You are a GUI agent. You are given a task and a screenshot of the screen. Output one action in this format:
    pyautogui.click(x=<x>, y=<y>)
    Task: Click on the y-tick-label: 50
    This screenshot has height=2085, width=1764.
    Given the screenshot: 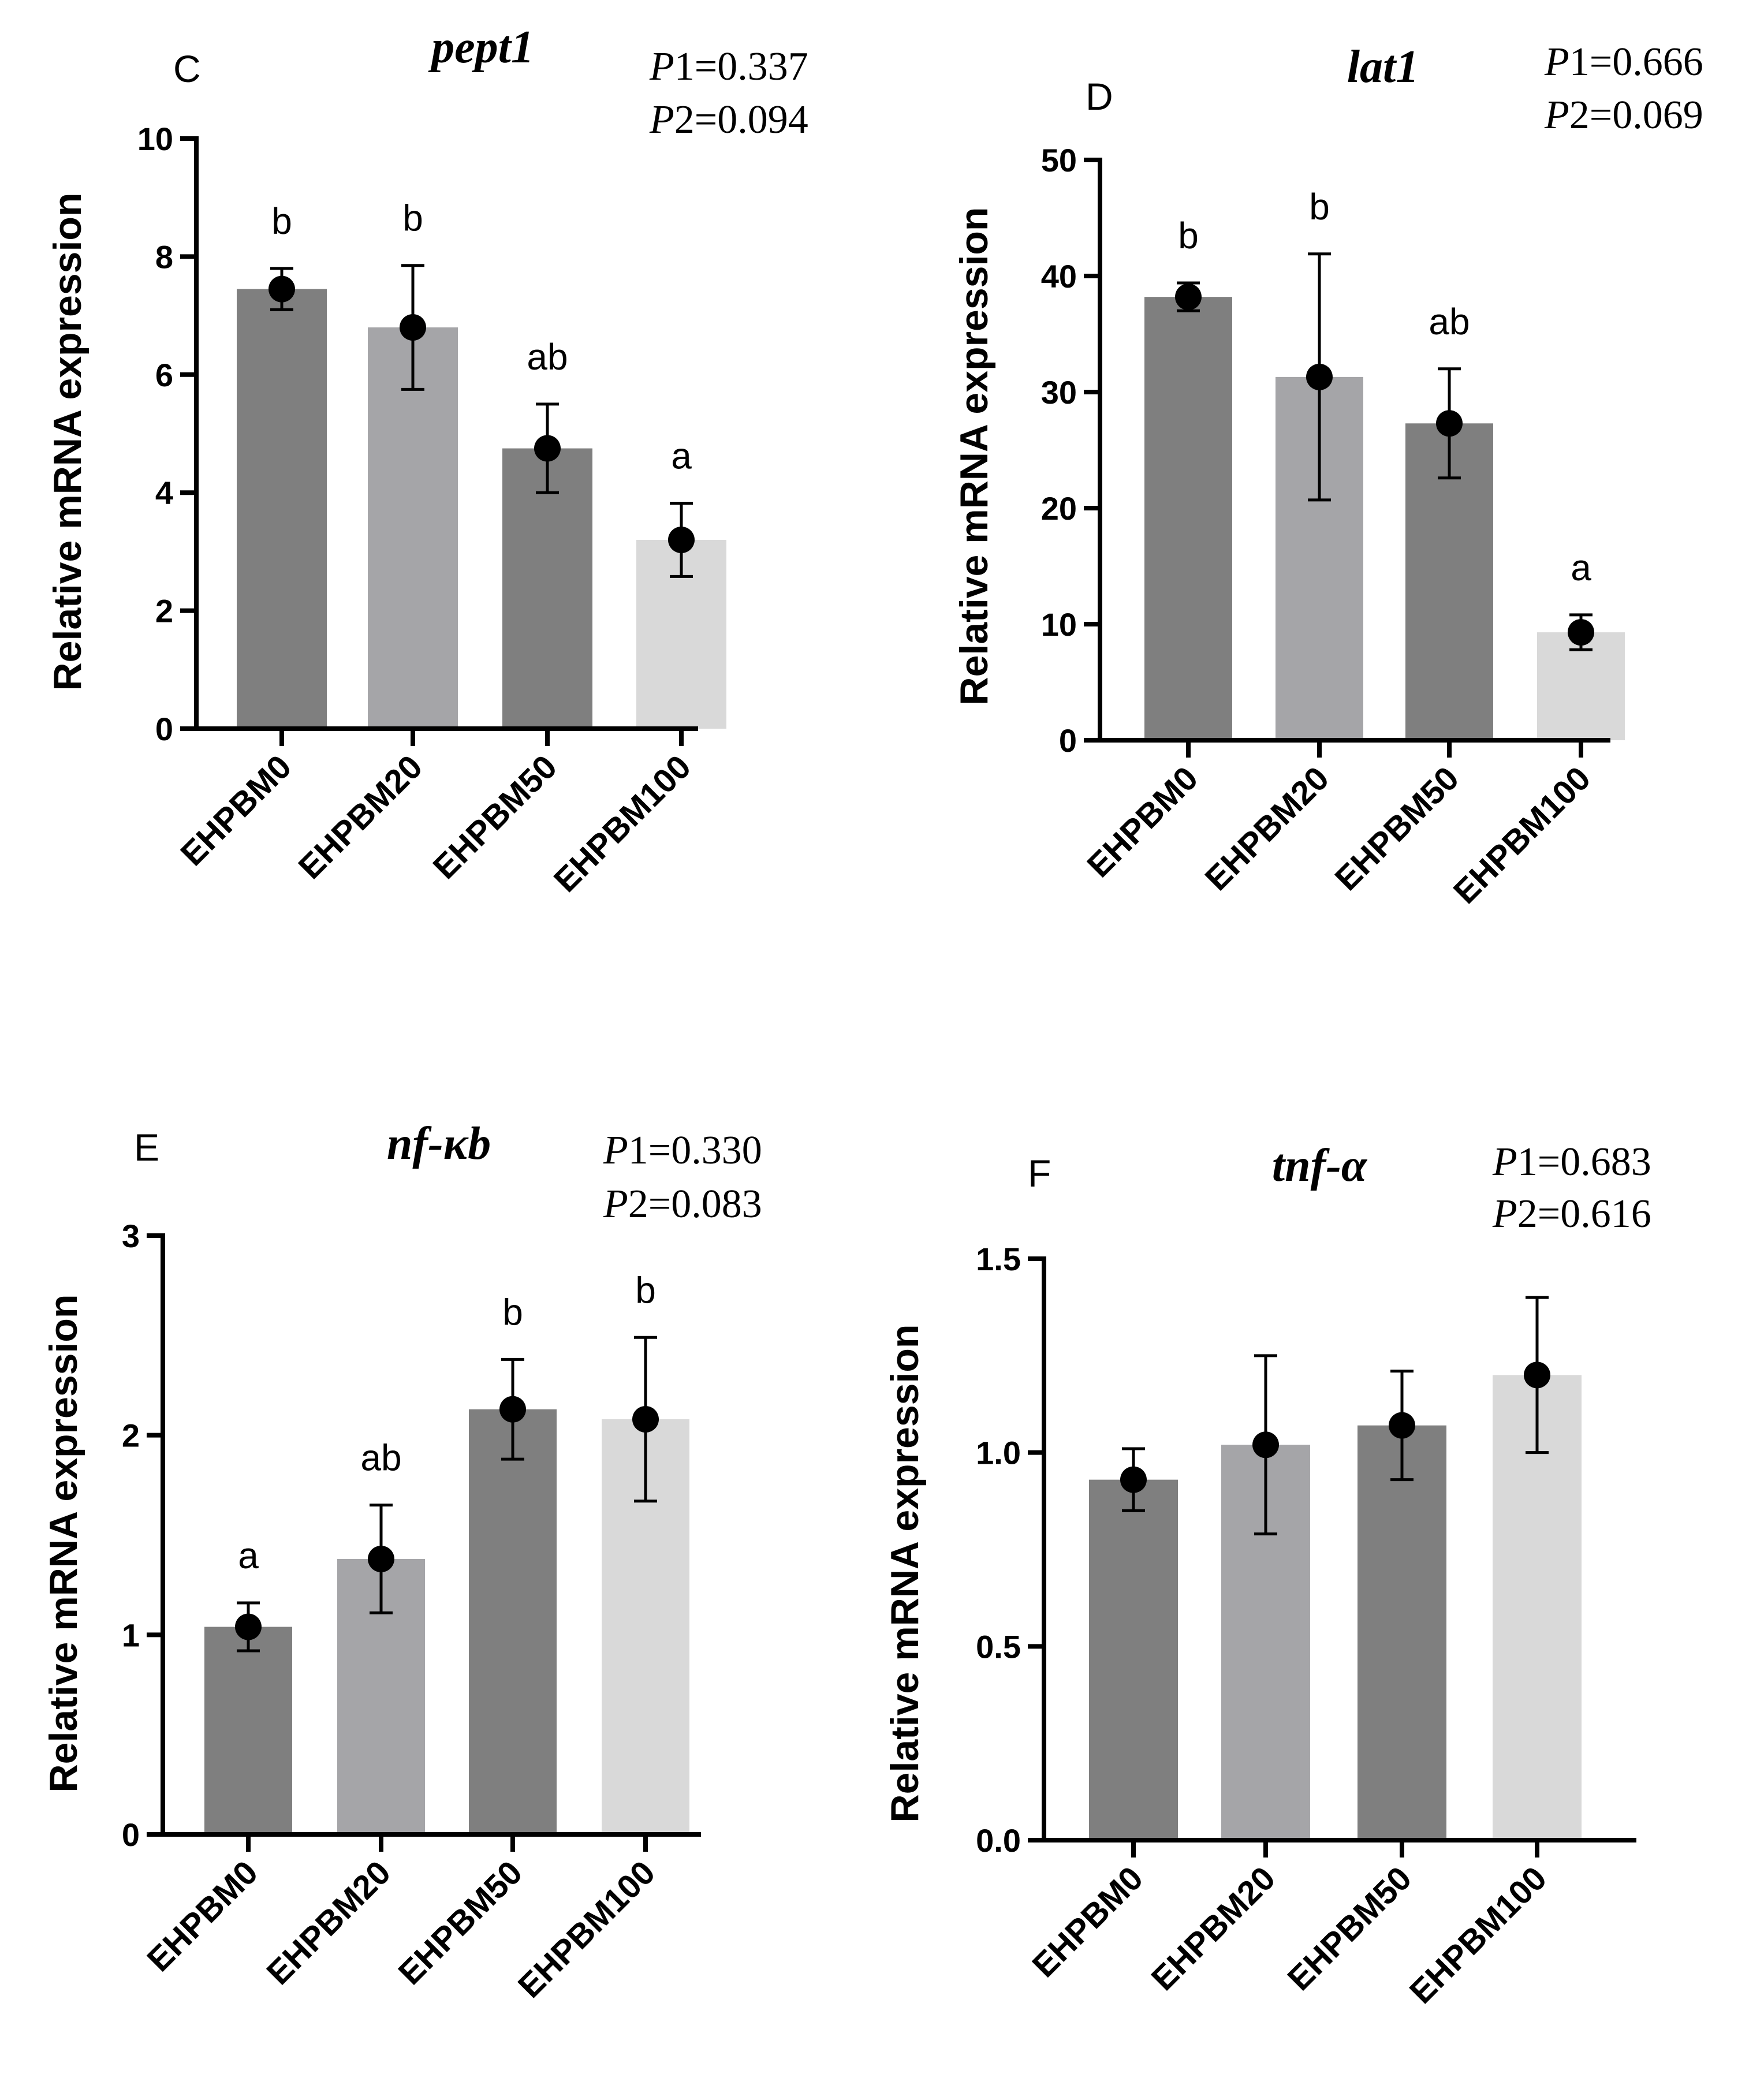 What is the action you would take?
    pyautogui.click(x=1059, y=160)
    